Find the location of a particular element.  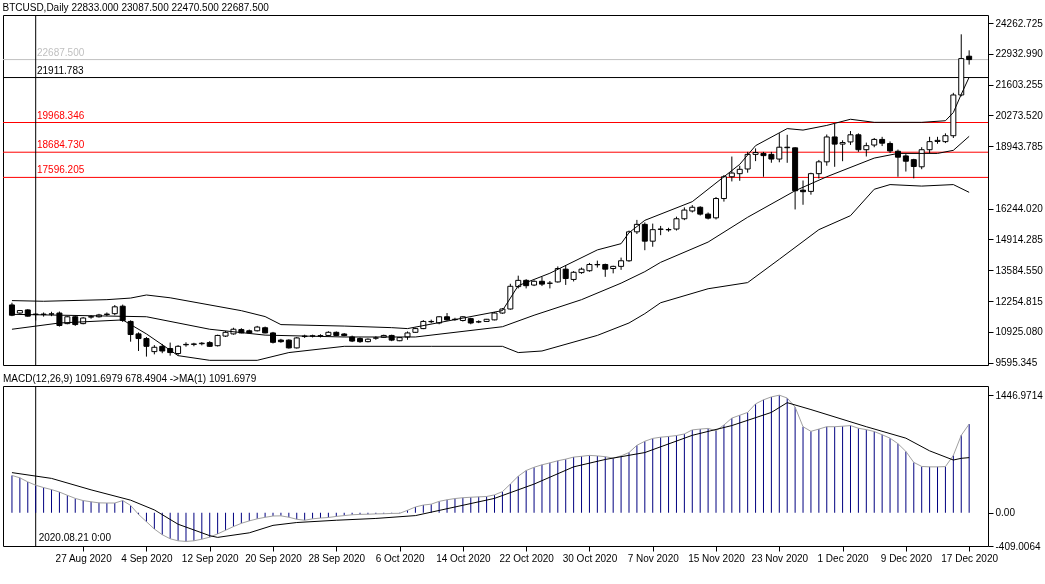

x-tick-label: 23 Nov 2020 is located at coordinates (780, 558).